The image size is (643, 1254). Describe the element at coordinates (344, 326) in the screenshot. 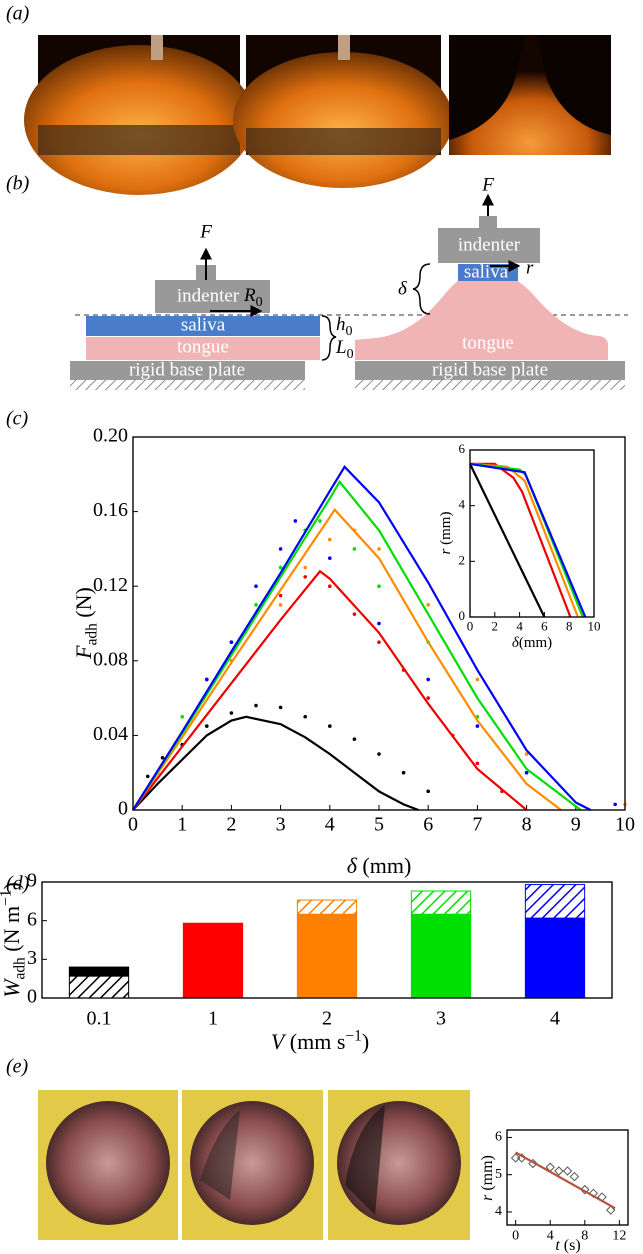

I see `label: h0` at that location.